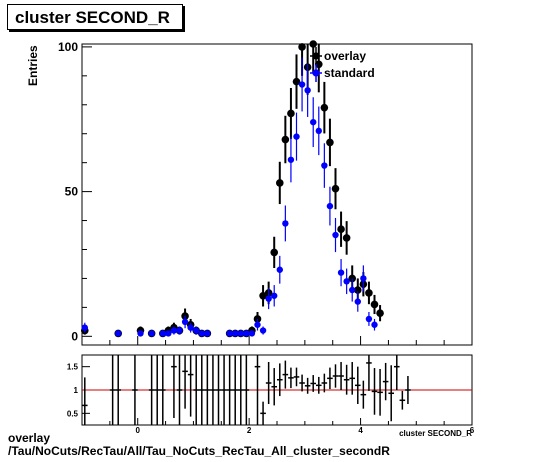 The width and height of the screenshot is (546, 462). I want to click on ratio-x-tick-label: 0, so click(137, 430).